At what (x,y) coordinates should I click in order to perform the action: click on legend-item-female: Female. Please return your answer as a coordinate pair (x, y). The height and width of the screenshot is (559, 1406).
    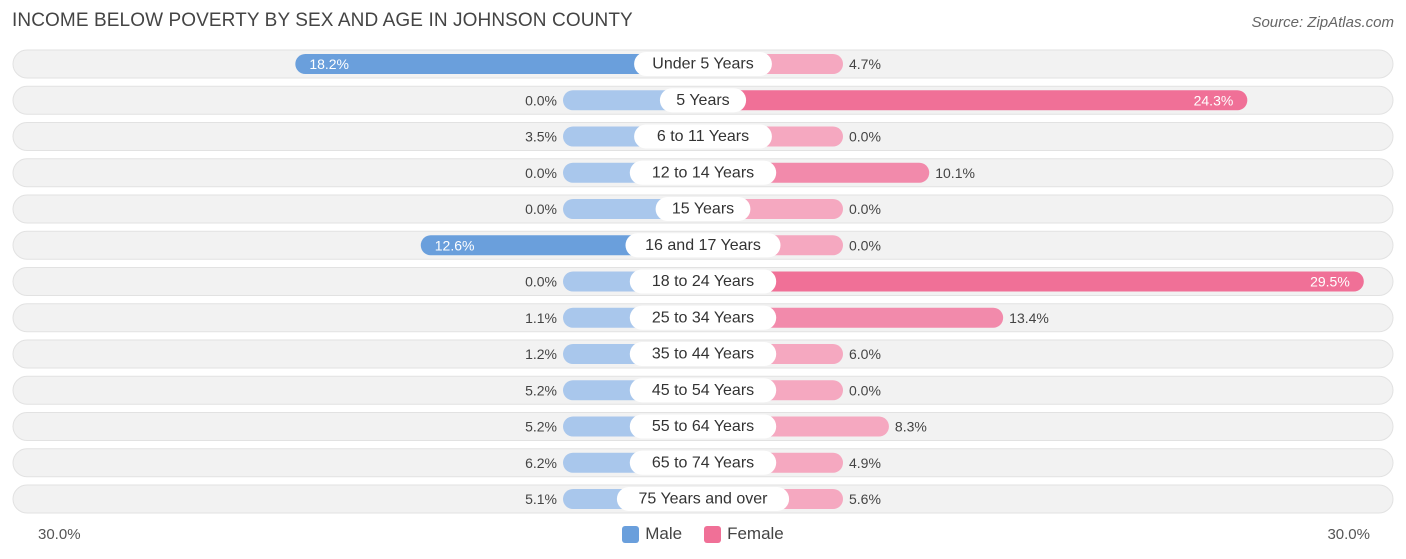
    Looking at the image, I should click on (744, 534).